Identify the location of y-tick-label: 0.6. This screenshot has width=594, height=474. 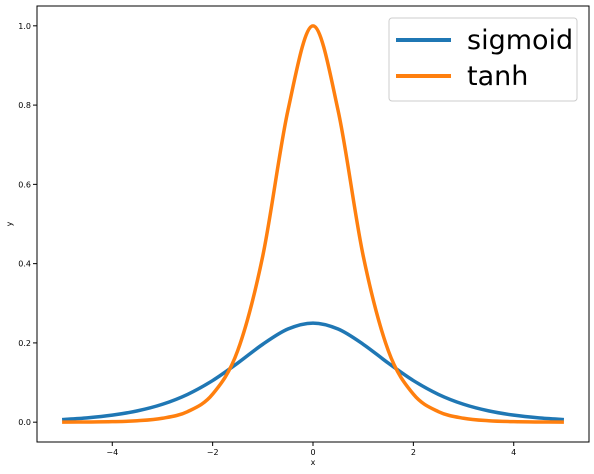
(24, 184).